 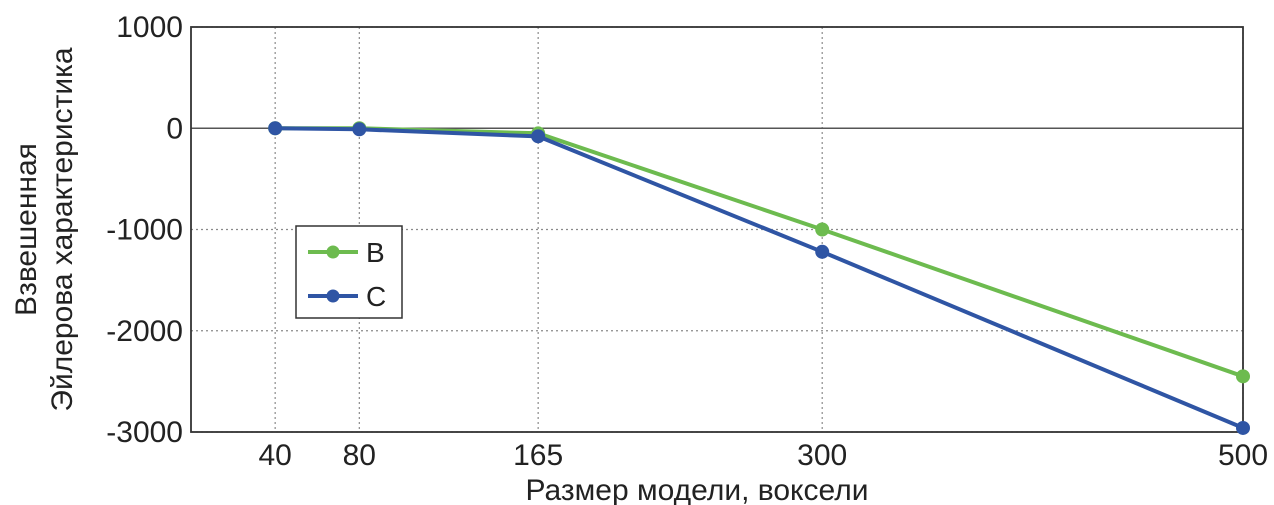 I want to click on y-tick-label: 0, so click(x=174, y=128).